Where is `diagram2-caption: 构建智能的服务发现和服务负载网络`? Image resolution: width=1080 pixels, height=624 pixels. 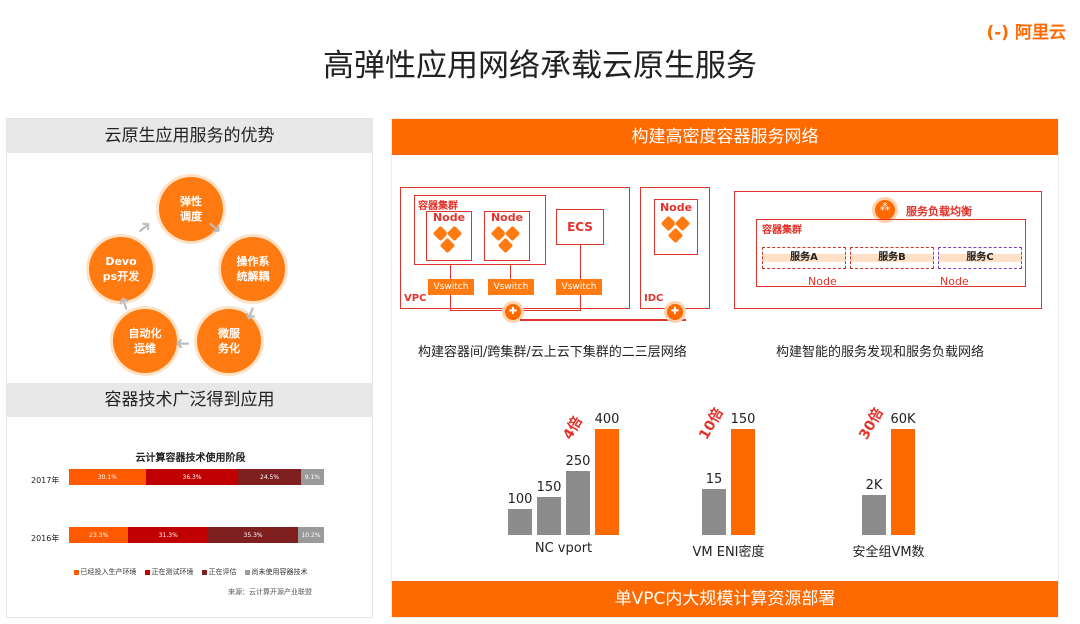 diagram2-caption: 构建智能的服务发现和服务负载网络 is located at coordinates (880, 352).